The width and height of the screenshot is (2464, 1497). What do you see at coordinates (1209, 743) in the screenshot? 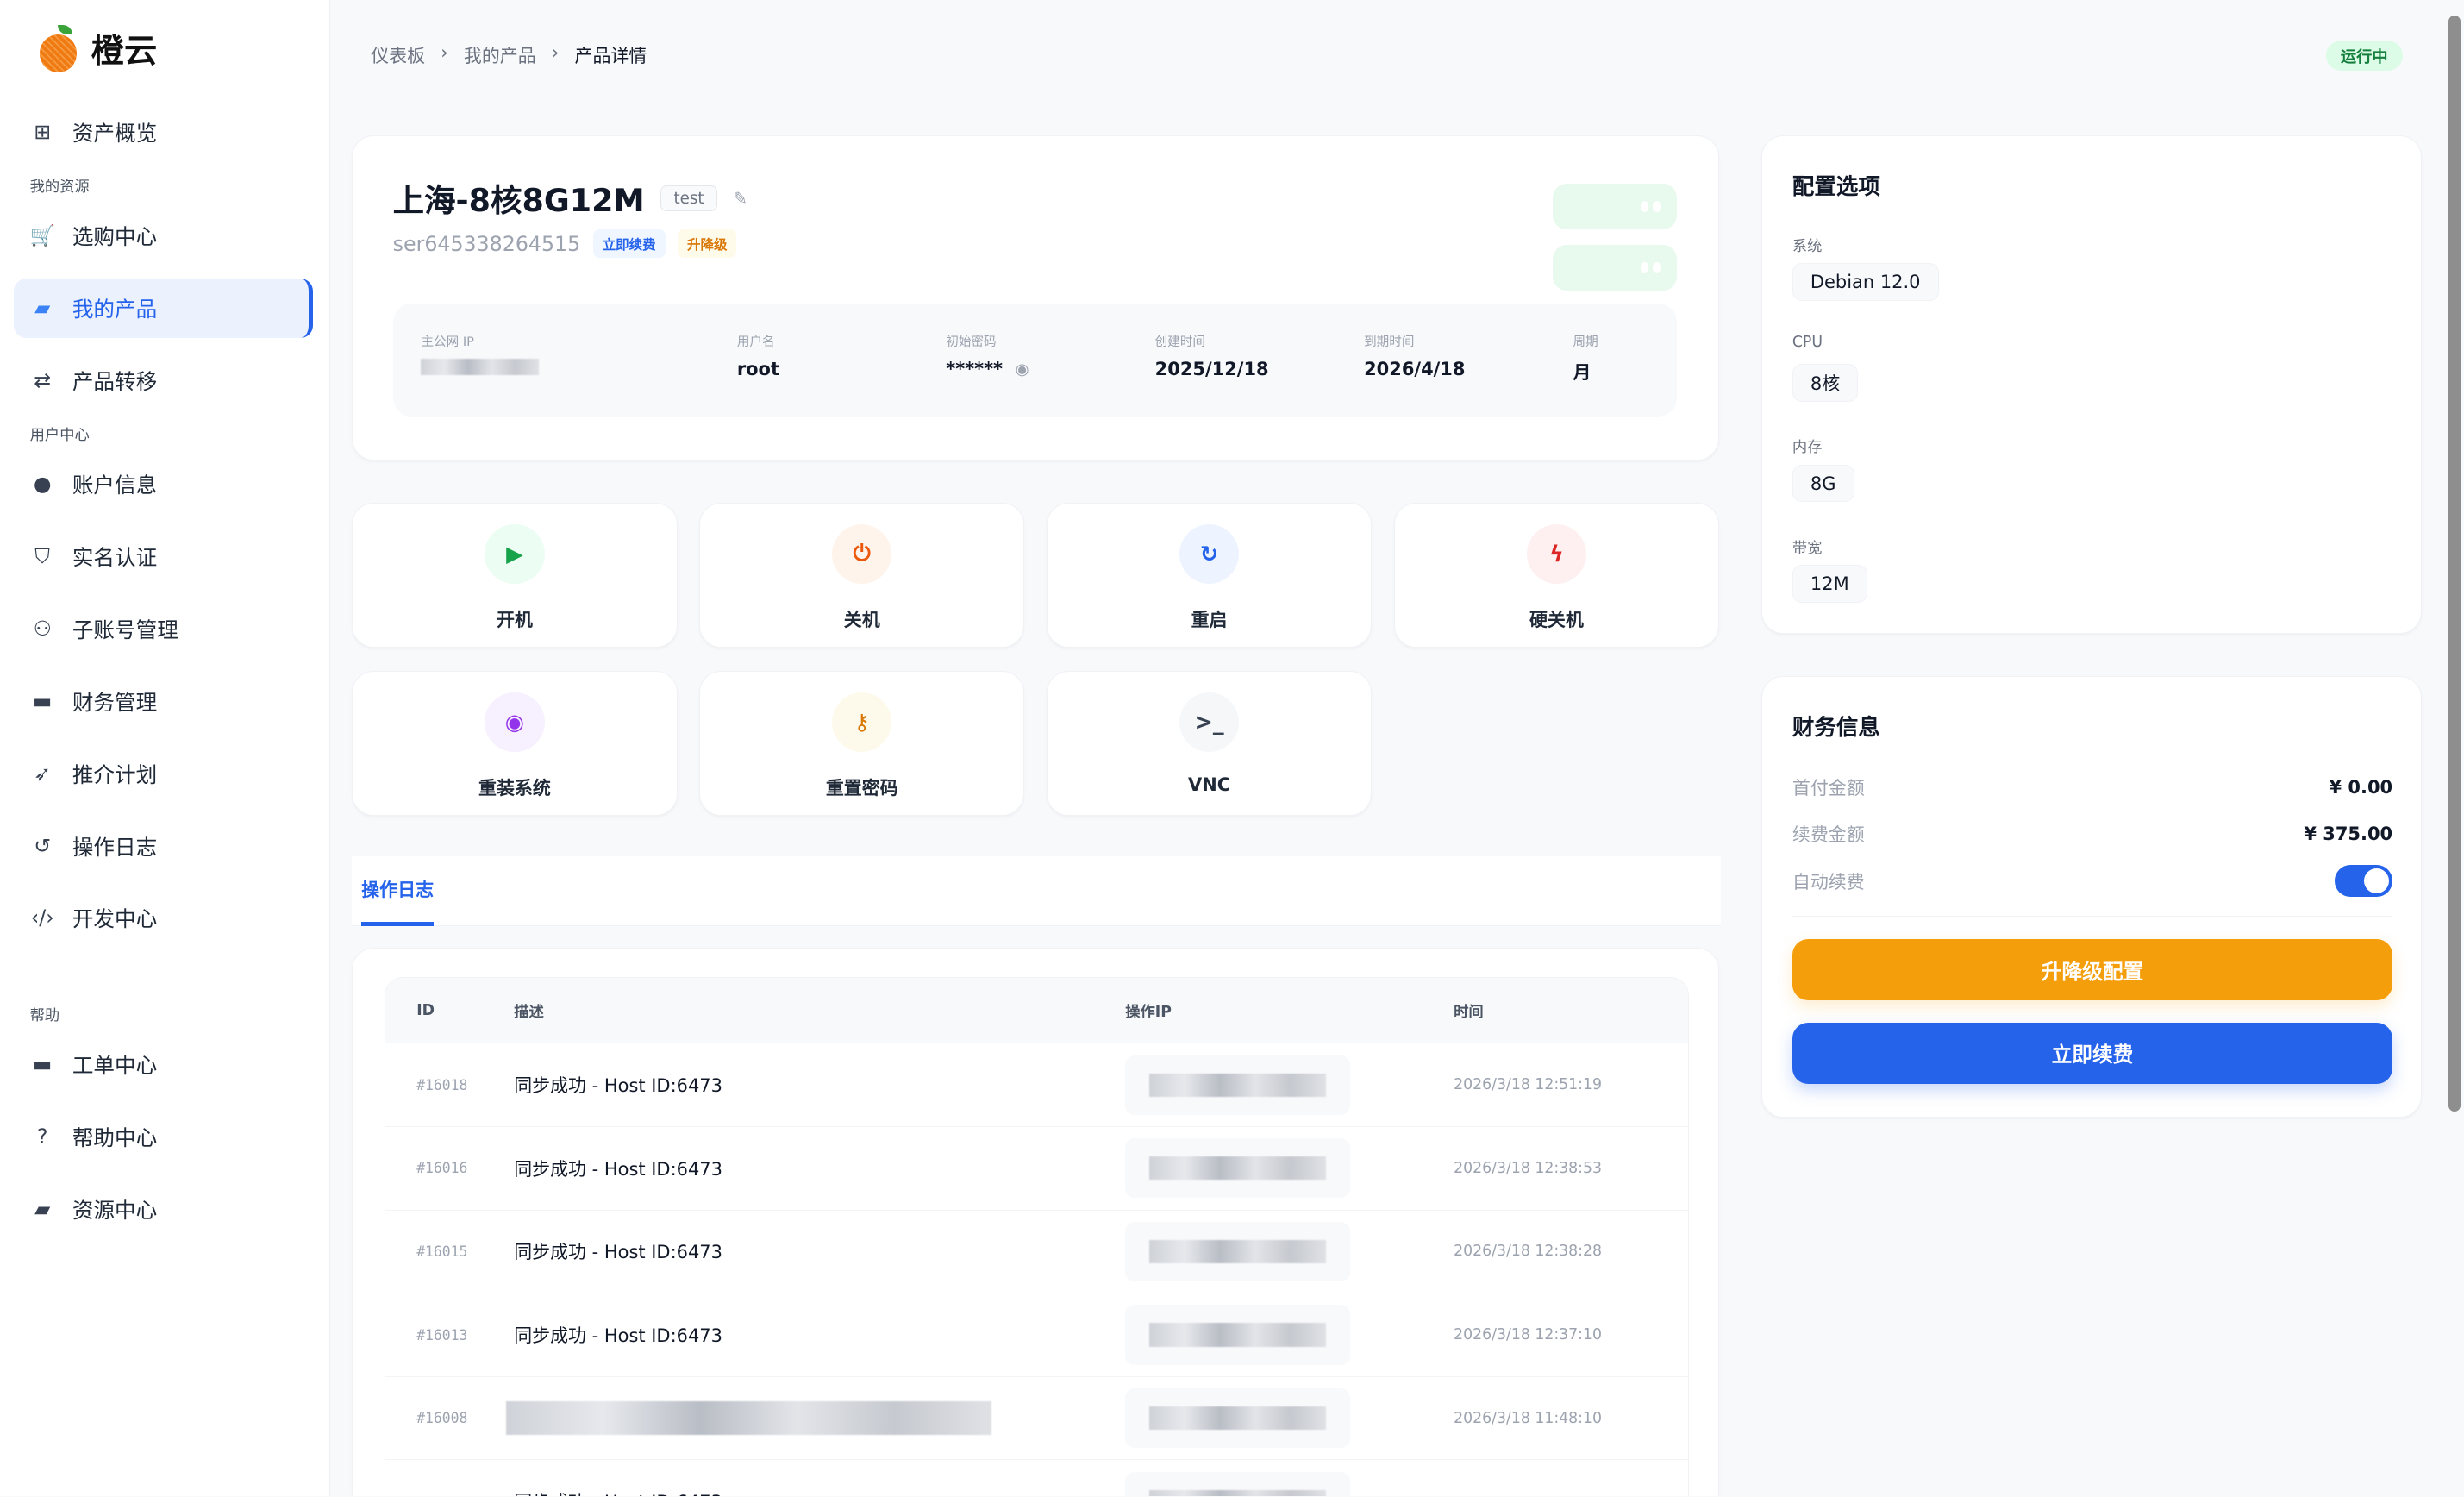
I see `action-button: >_ VNC` at bounding box center [1209, 743].